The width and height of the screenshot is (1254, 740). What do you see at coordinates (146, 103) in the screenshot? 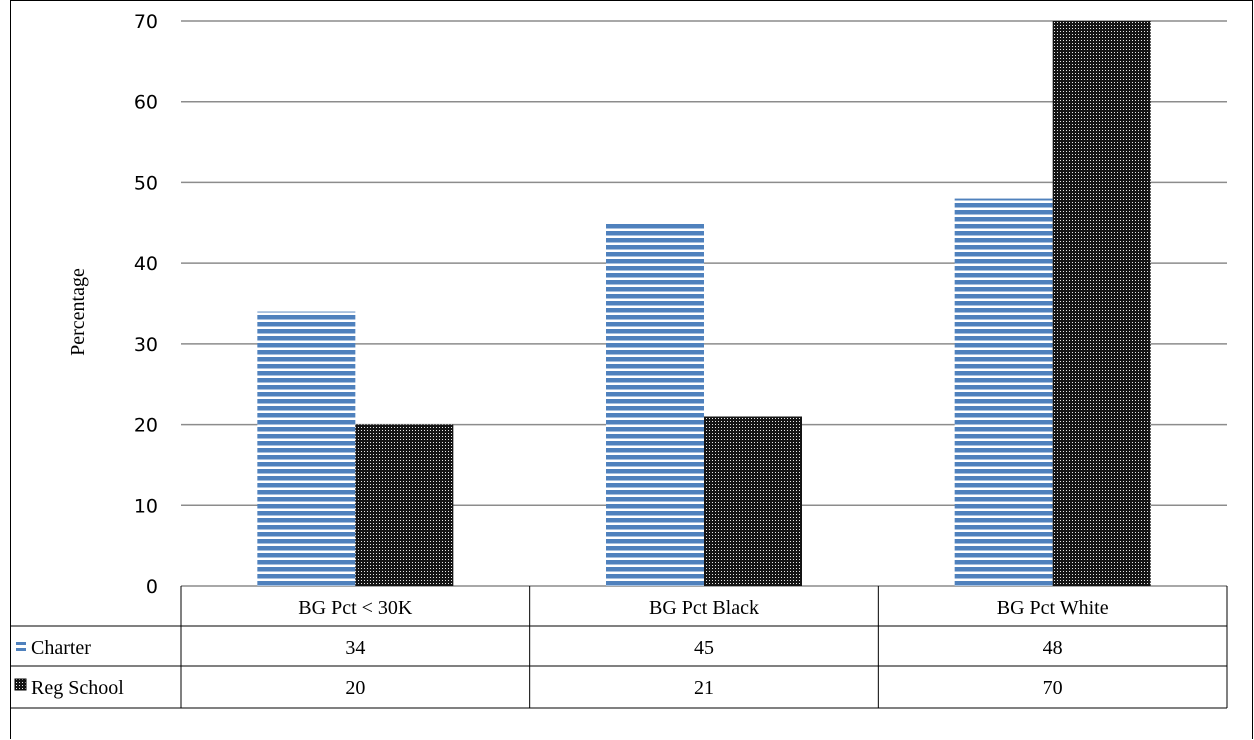
I see `y-tick-label: 60` at bounding box center [146, 103].